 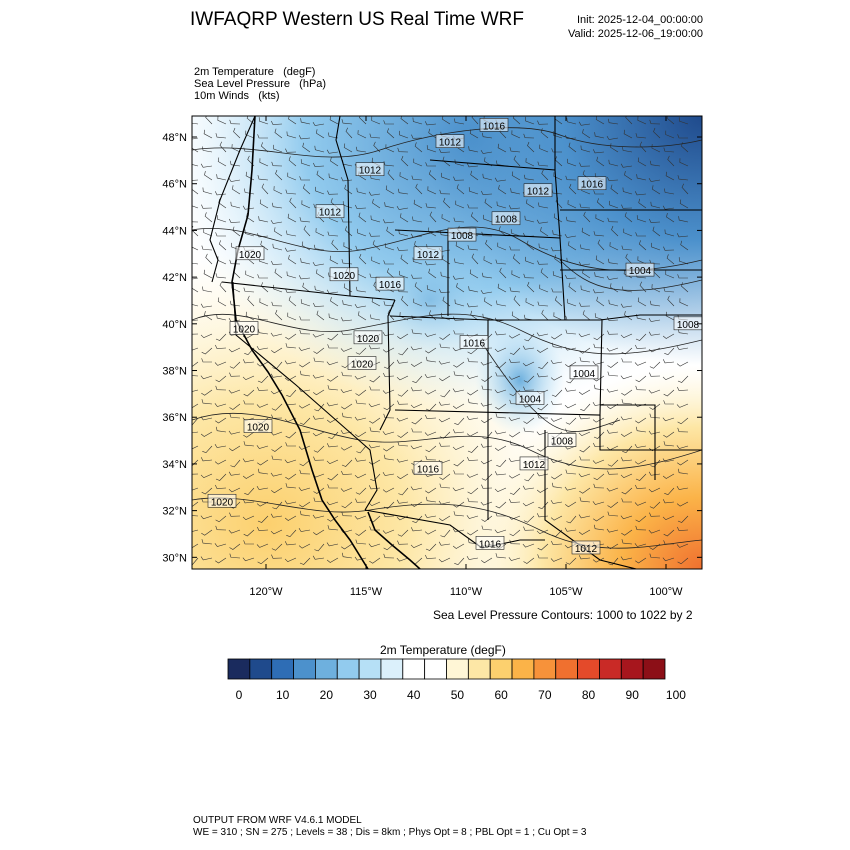 I want to click on lat-label: 48°N, so click(x=174, y=138).